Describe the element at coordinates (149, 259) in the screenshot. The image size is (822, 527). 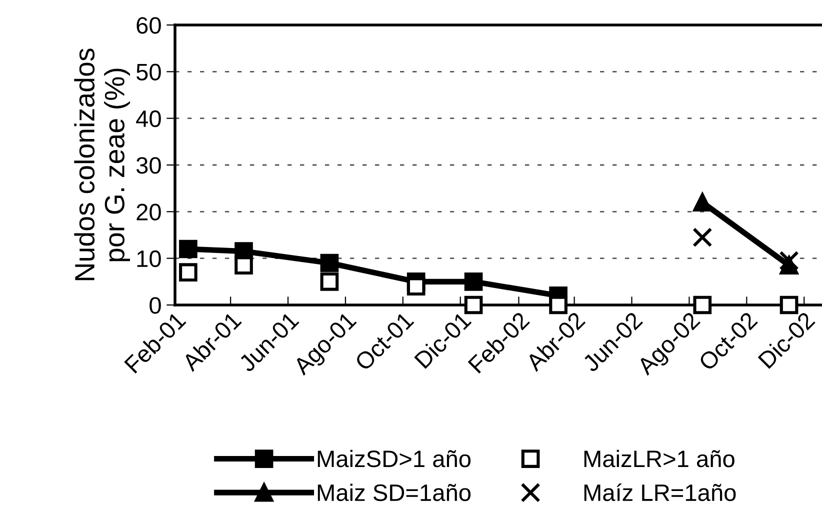
I see `y-tick-label: 10` at that location.